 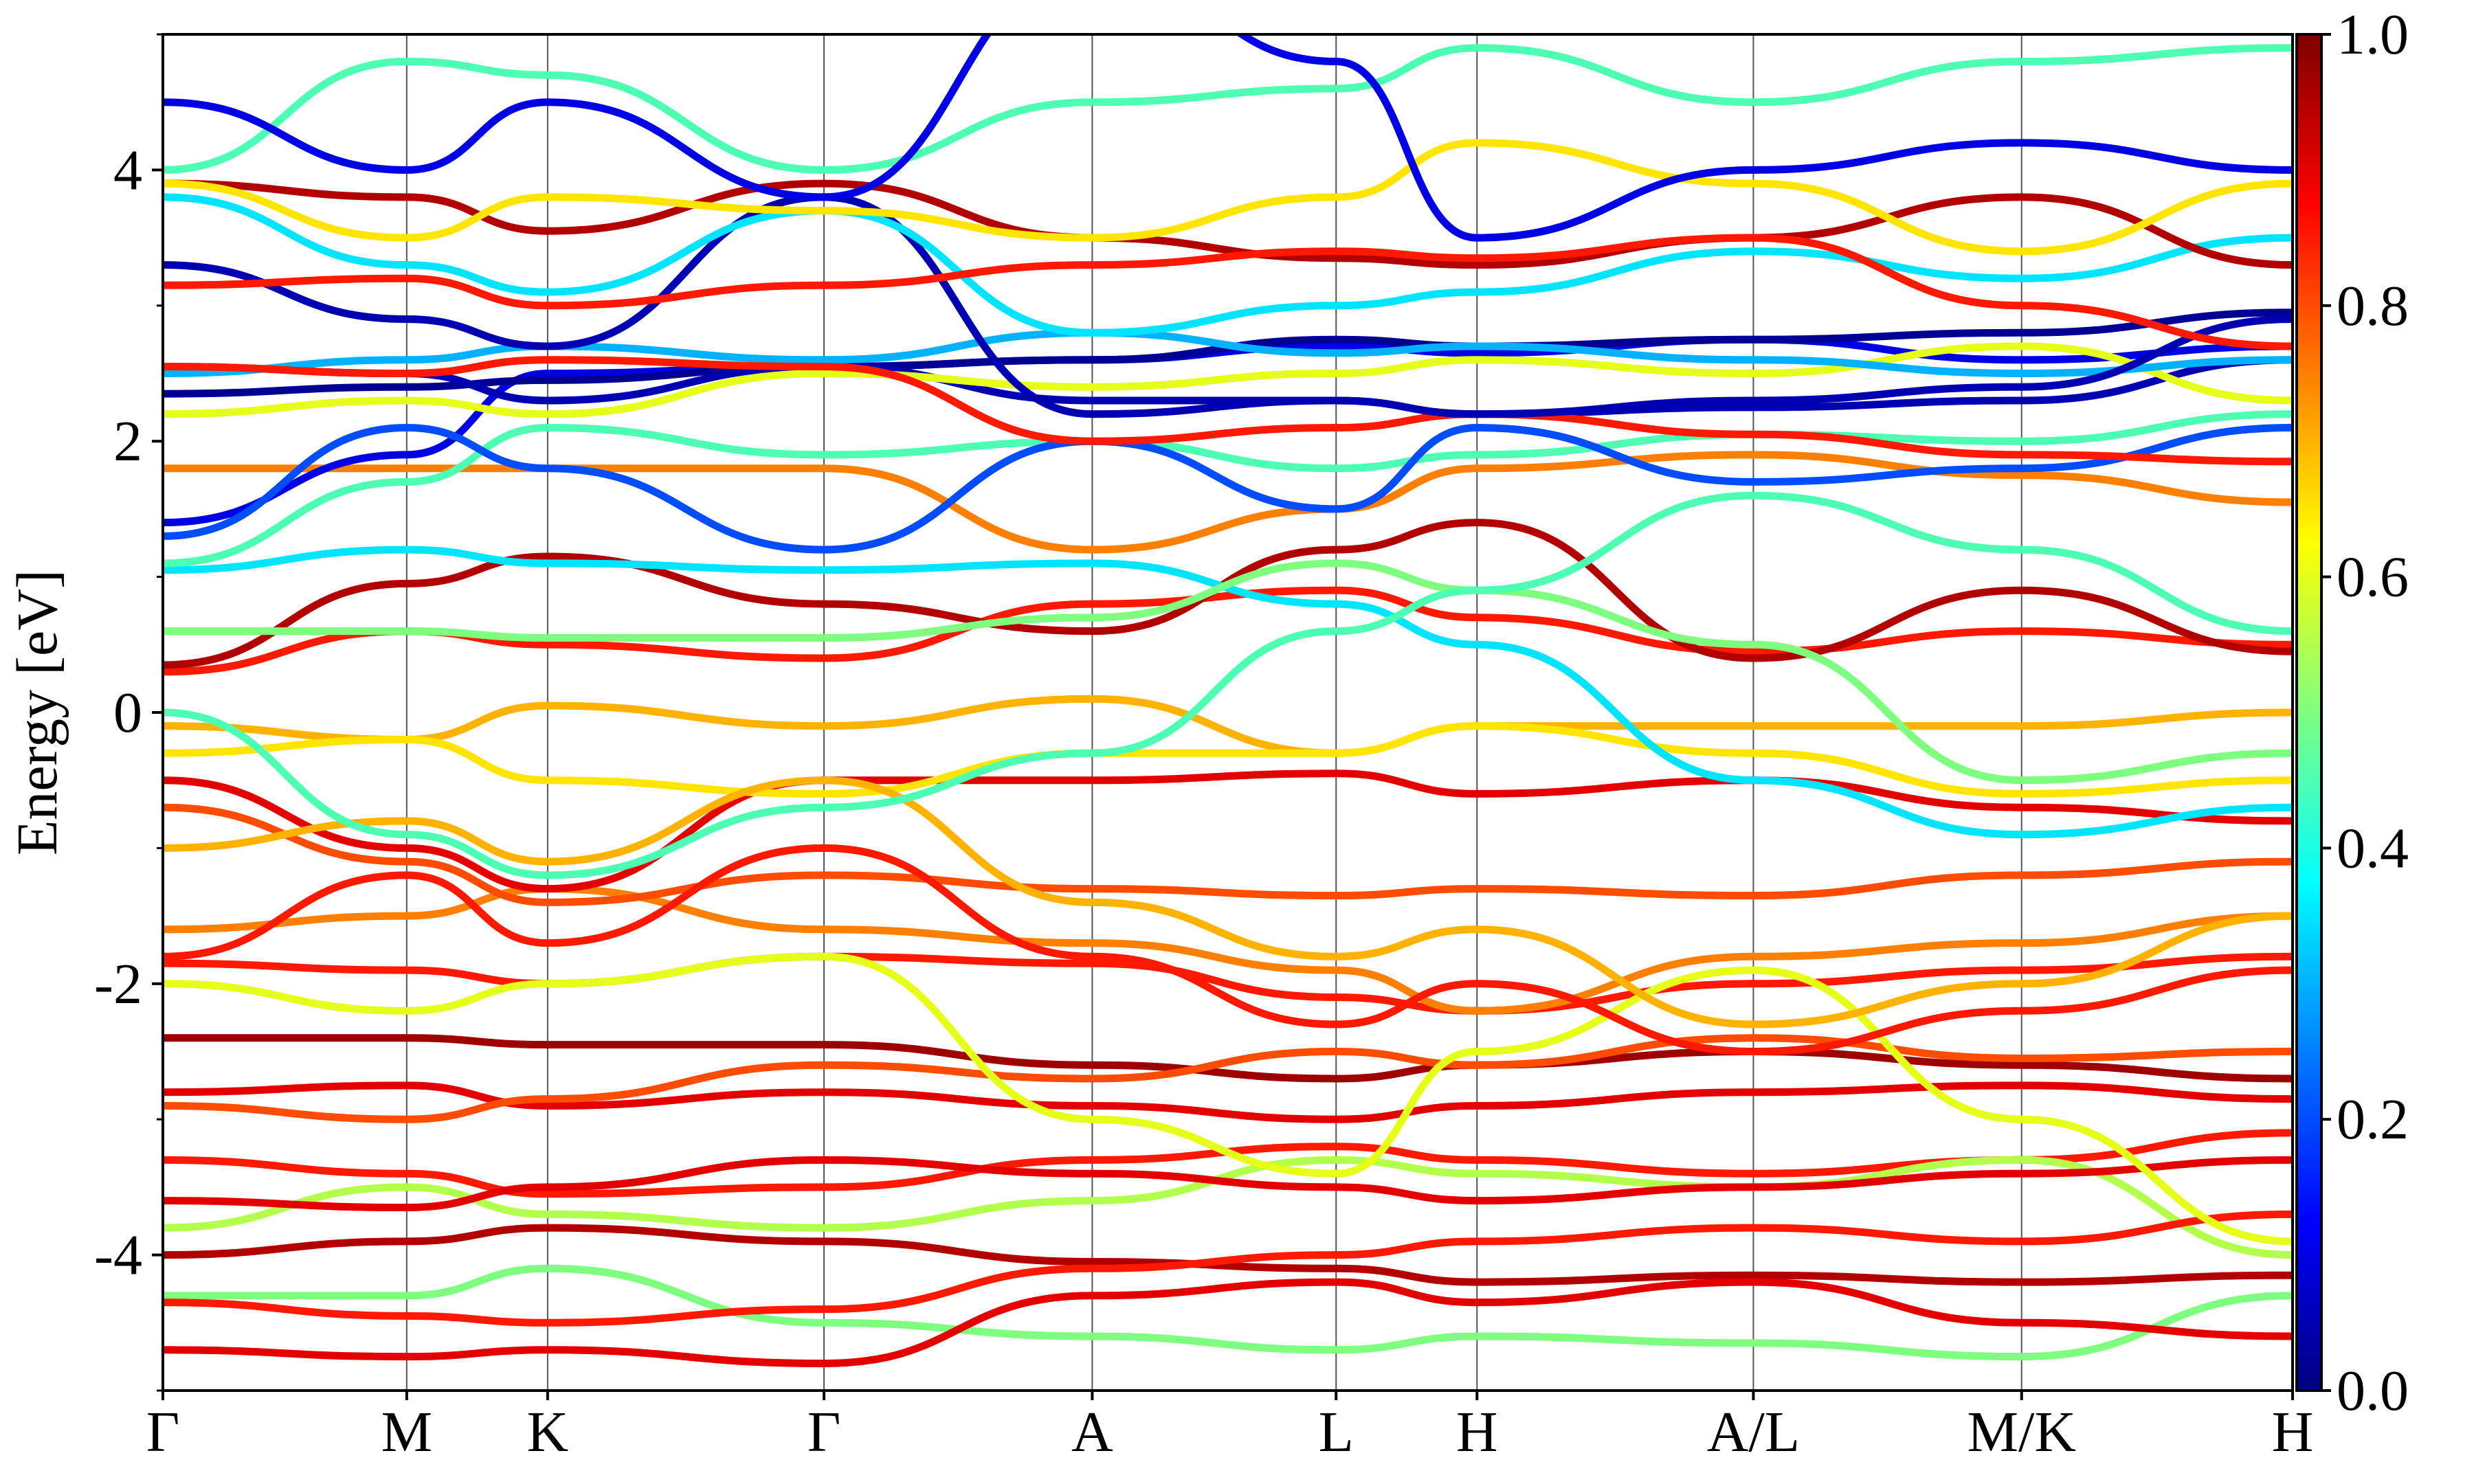 What do you see at coordinates (1336, 1432) in the screenshot?
I see `x-tick-label: L` at bounding box center [1336, 1432].